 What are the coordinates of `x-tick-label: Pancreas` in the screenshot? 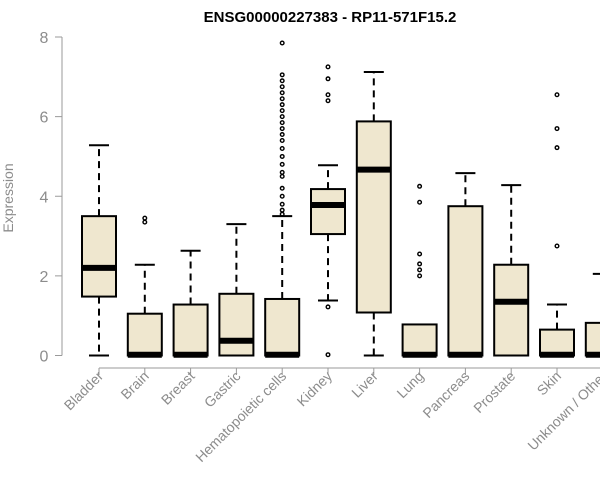 It's located at (445, 394).